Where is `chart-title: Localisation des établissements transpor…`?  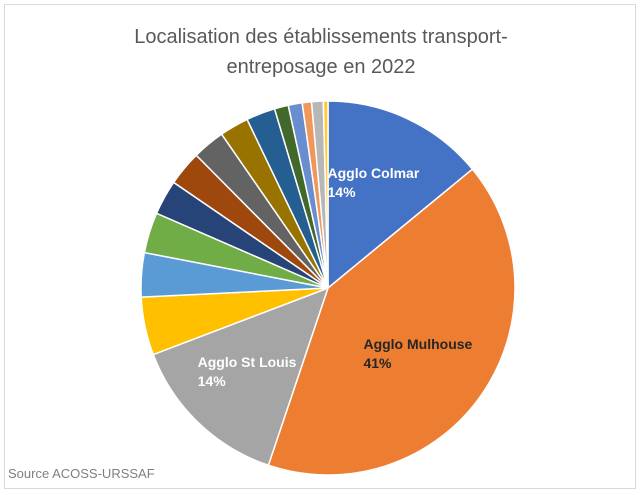 chart-title: Localisation des établissements transpor… is located at coordinates (321, 52).